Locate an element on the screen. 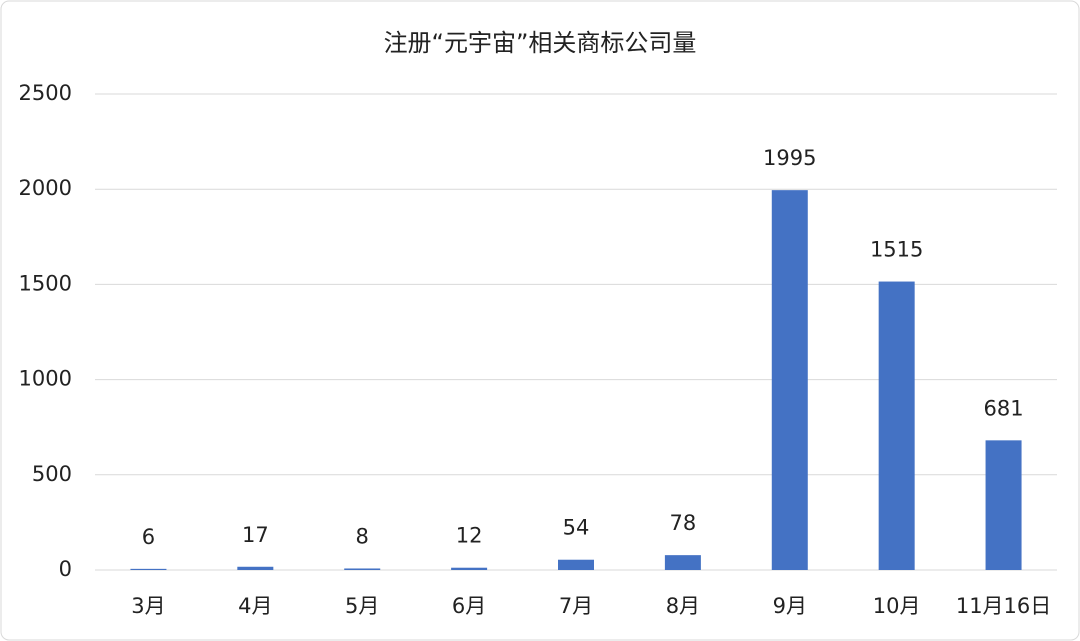 The height and width of the screenshot is (641, 1080). data-label: 54 is located at coordinates (576, 528).